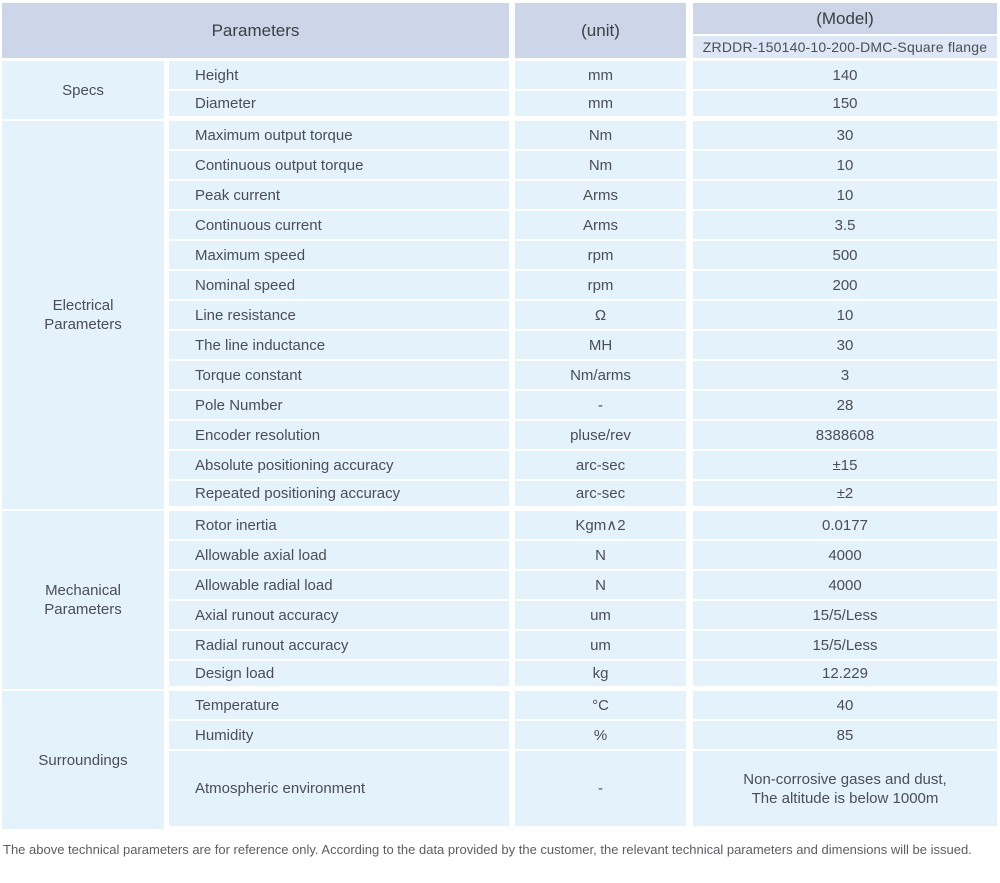 The width and height of the screenshot is (1000, 883). Describe the element at coordinates (499, 496) in the screenshot. I see `table-row: Repeated positioning accuracy arc-sec ±2` at that location.